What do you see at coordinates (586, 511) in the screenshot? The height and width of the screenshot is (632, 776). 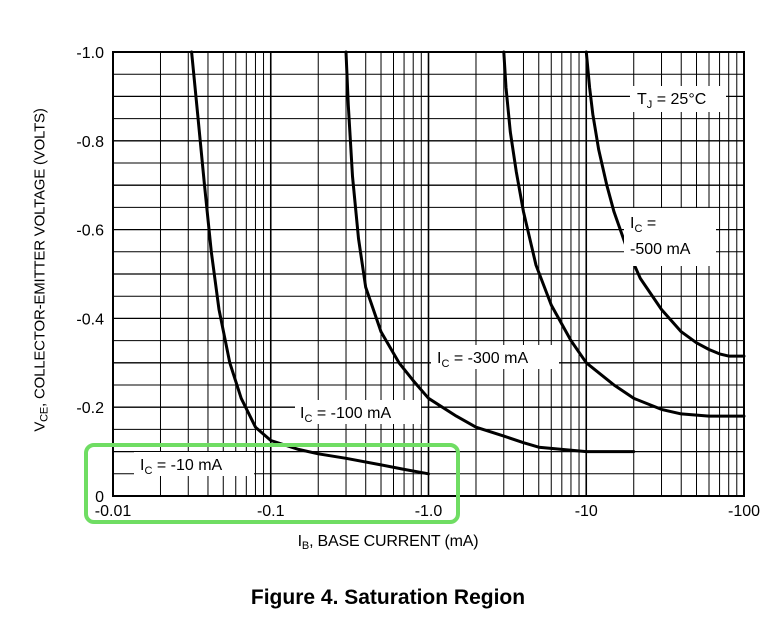 I see `x-tick-label: -10` at bounding box center [586, 511].